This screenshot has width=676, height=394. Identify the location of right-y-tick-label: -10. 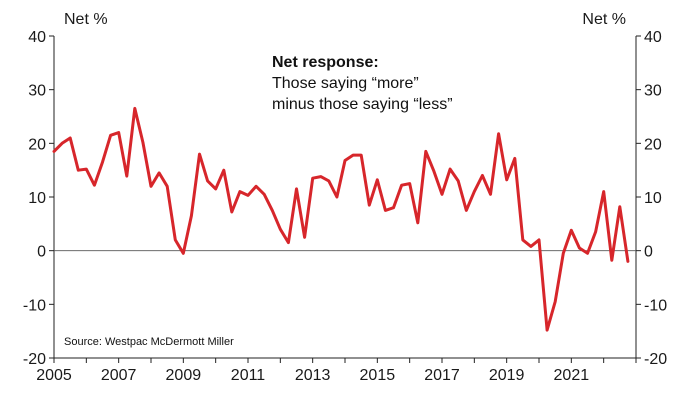
(655, 305).